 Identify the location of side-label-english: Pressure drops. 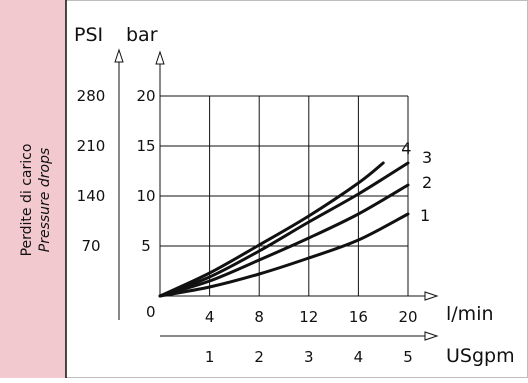
(45, 200).